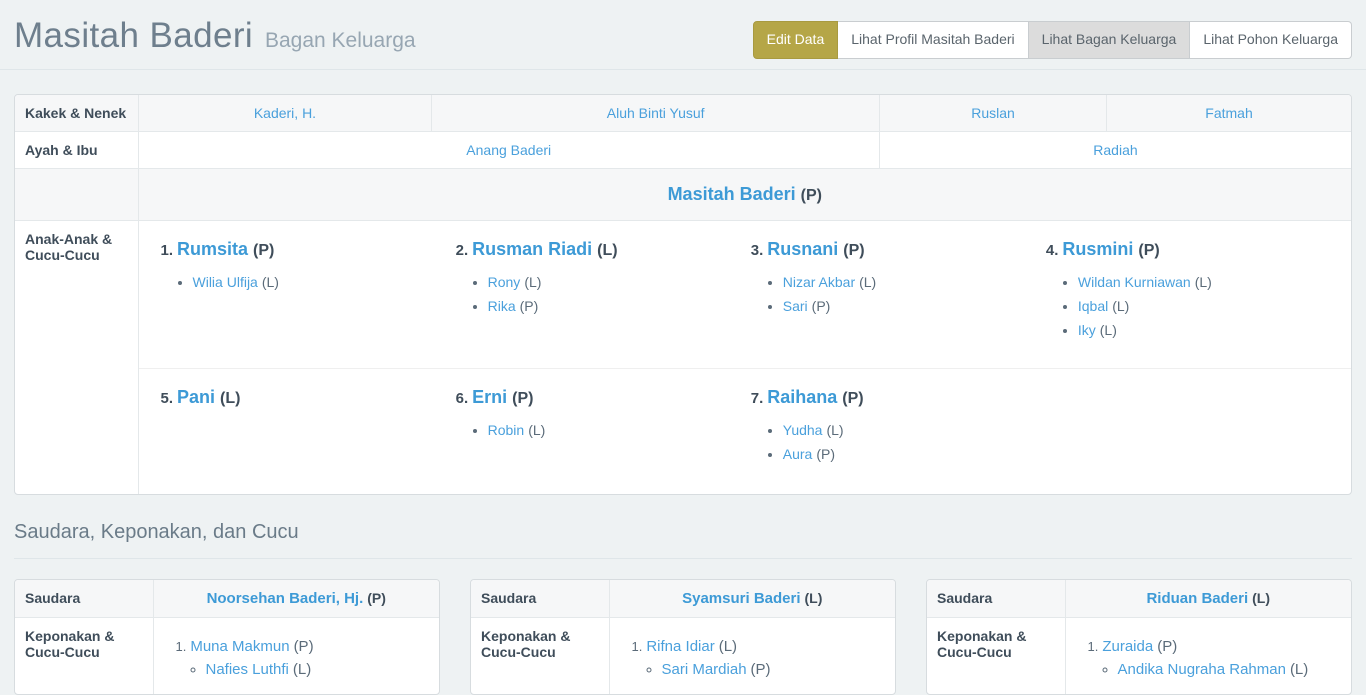 The image size is (1366, 695). Describe the element at coordinates (683, 540) in the screenshot. I see `siblings-section-title: Saudara, Keponakan, dan Cucu` at that location.